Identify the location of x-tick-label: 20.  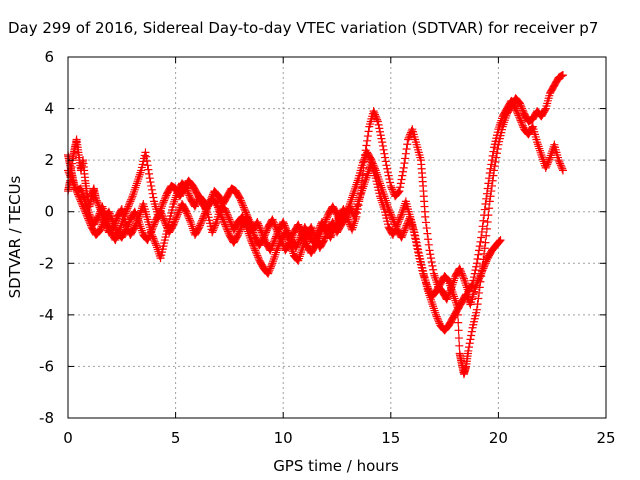
(498, 438).